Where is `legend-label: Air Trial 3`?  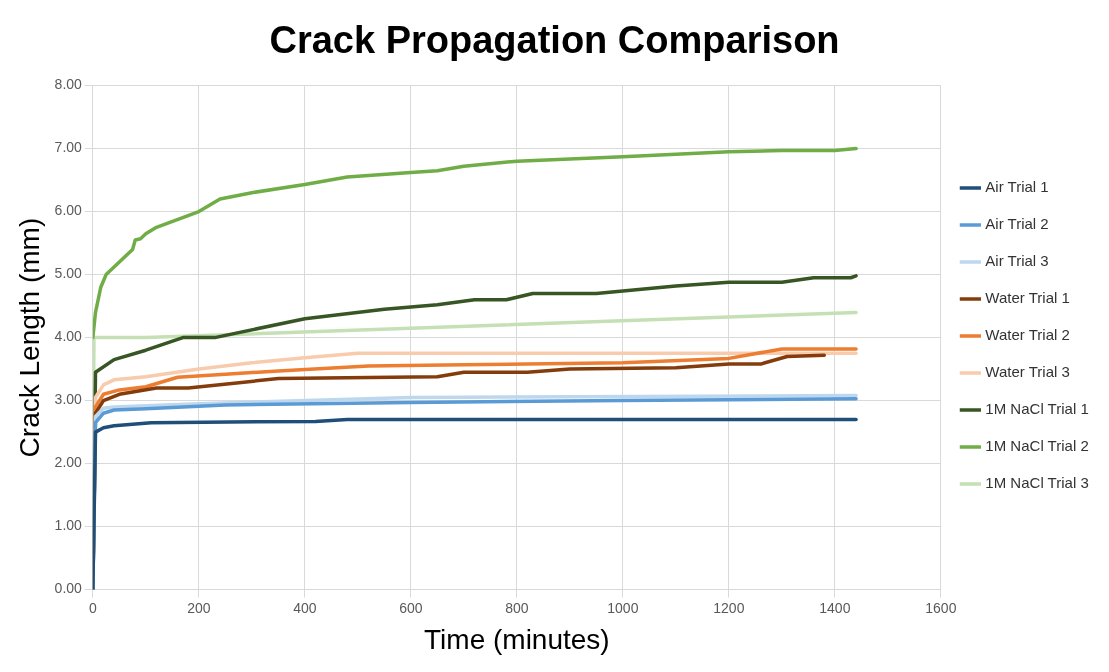 legend-label: Air Trial 3 is located at coordinates (1017, 261).